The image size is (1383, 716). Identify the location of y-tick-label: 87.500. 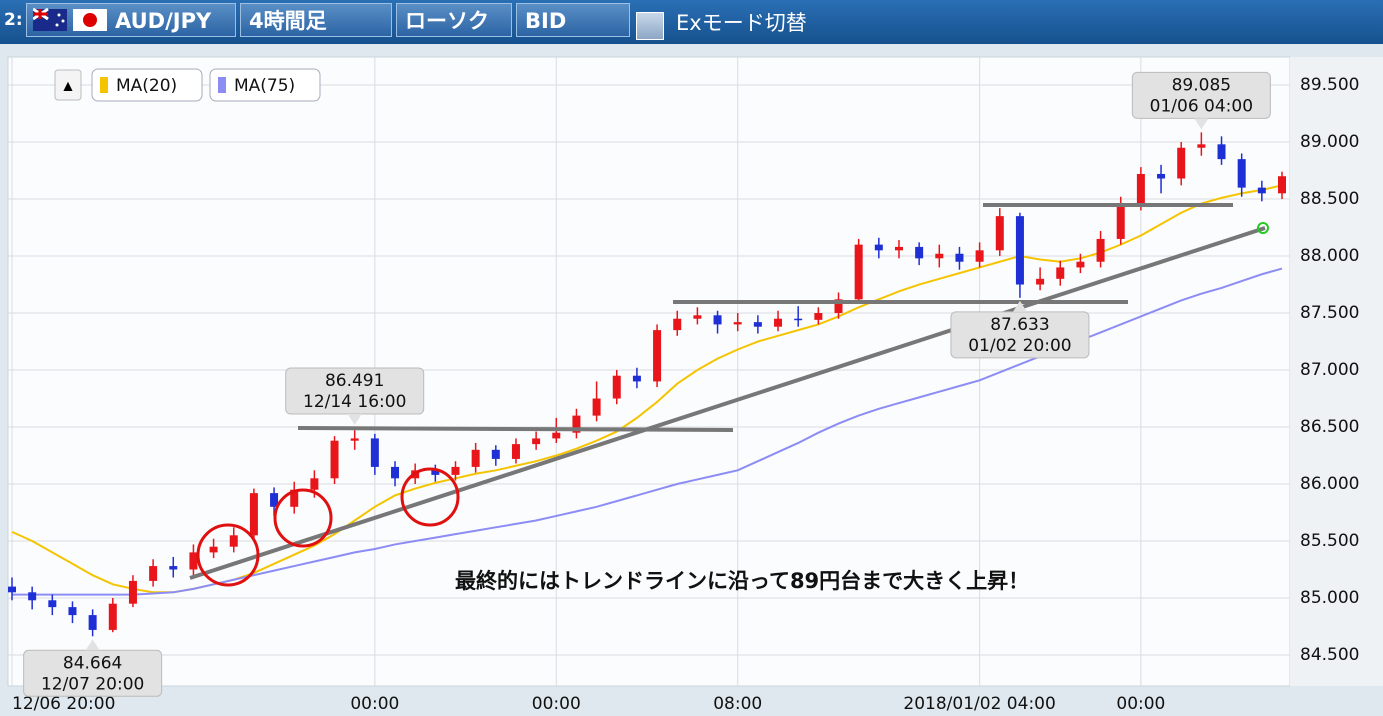
(1329, 313).